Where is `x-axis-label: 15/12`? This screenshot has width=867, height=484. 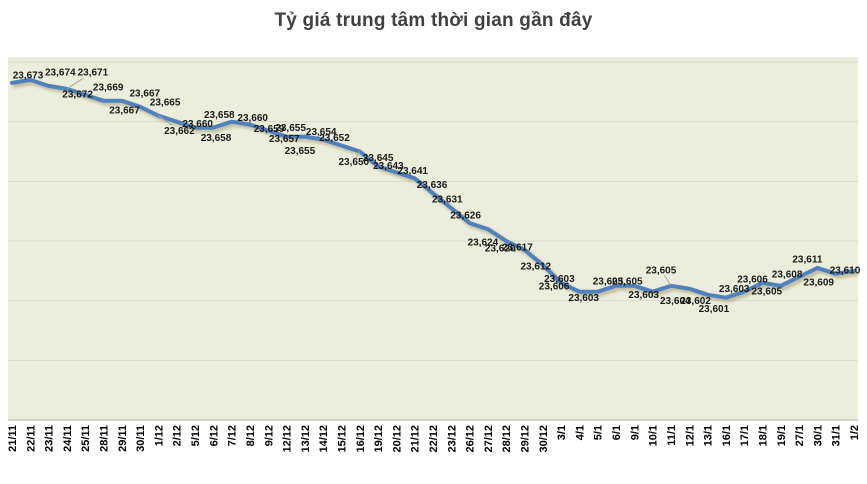 x-axis-label: 15/12 is located at coordinates (343, 439).